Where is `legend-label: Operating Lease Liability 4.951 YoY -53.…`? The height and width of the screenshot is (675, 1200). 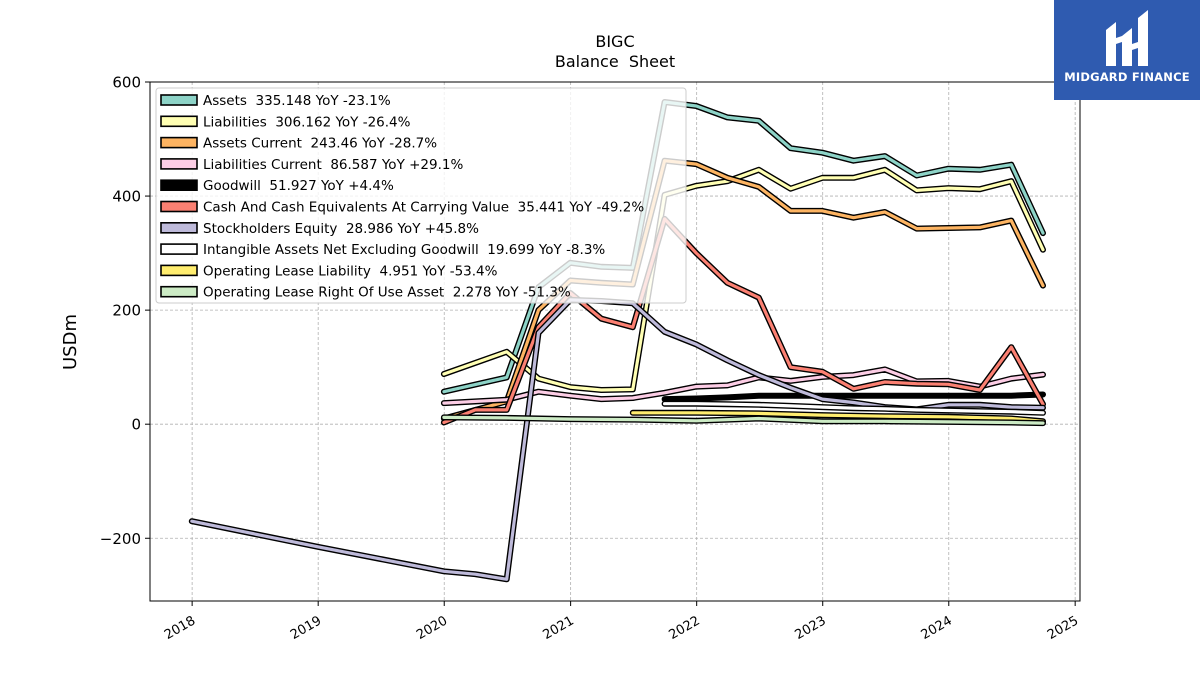
legend-label: Operating Lease Liability 4.951 YoY -53.… is located at coordinates (350, 271).